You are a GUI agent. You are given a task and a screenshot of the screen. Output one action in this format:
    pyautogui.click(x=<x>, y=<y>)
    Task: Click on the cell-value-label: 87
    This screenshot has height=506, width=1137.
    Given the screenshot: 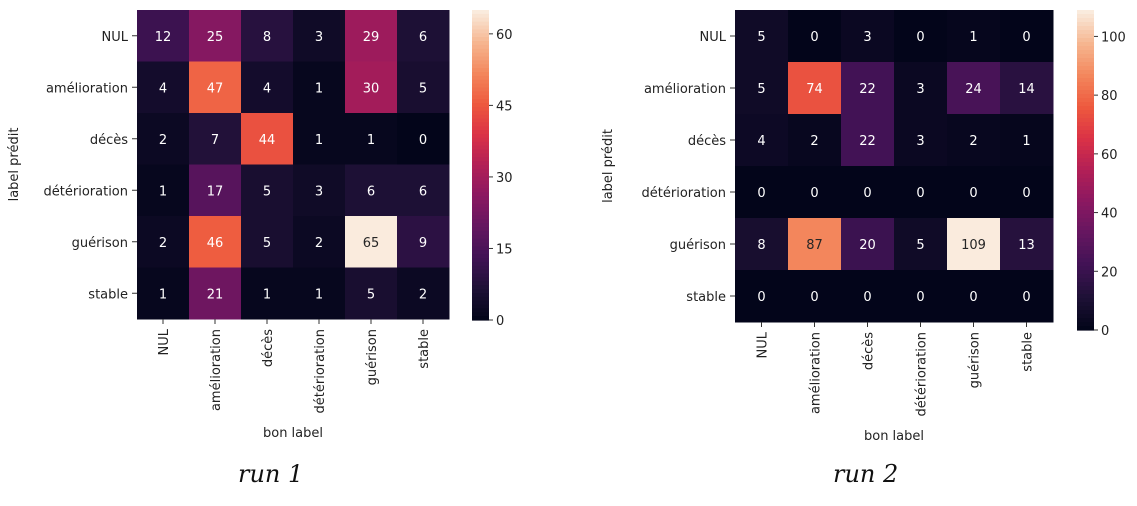 What is the action you would take?
    pyautogui.click(x=814, y=245)
    